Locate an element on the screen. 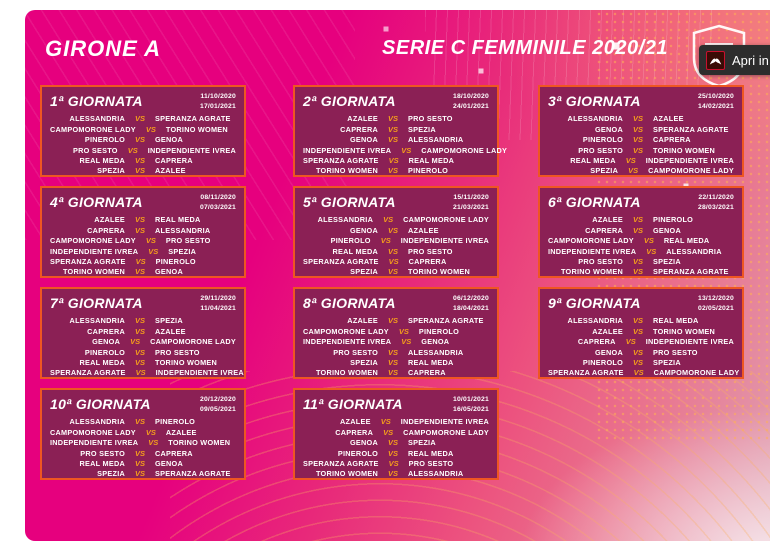  giornata-title: 3ª GIORNATA is located at coordinates (594, 101).